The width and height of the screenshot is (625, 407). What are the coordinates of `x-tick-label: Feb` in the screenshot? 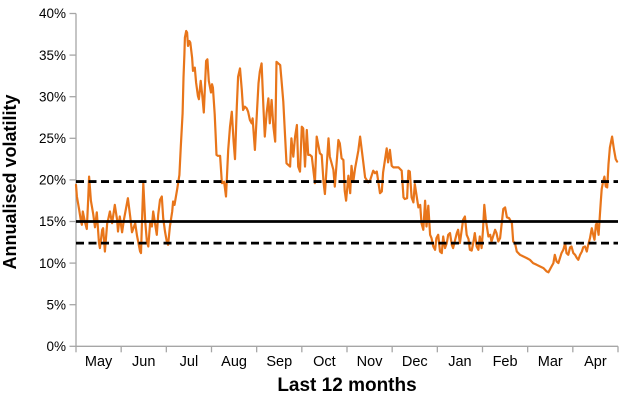 It's located at (505, 362).